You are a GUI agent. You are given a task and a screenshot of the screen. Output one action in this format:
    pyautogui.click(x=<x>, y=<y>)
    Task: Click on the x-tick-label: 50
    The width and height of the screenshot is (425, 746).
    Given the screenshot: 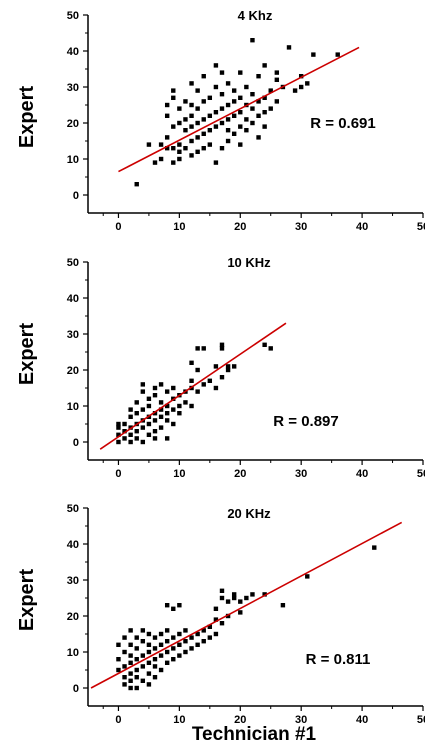 What is the action you would take?
    pyautogui.click(x=421, y=474)
    